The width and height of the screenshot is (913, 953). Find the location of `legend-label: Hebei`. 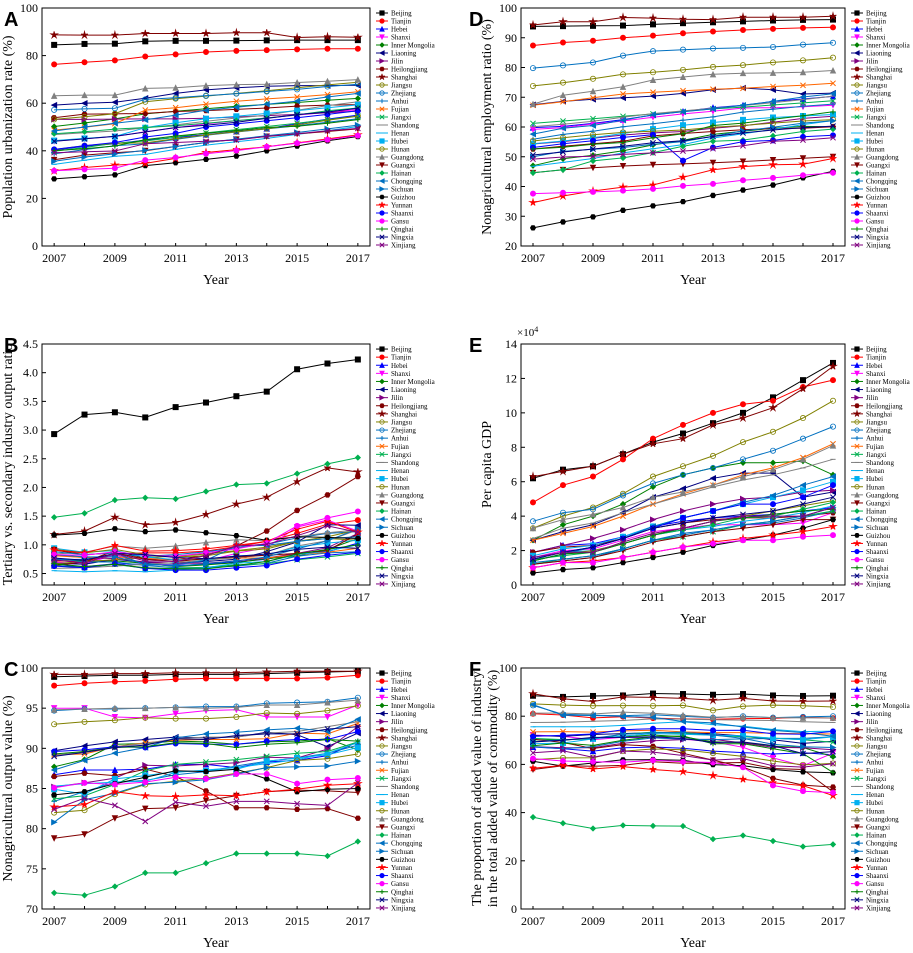

legend-label: Hebei is located at coordinates (399, 690).